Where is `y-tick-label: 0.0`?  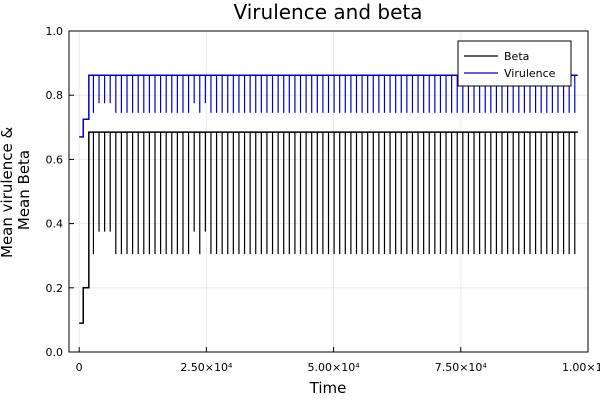 y-tick-label: 0.0 is located at coordinates (55, 352).